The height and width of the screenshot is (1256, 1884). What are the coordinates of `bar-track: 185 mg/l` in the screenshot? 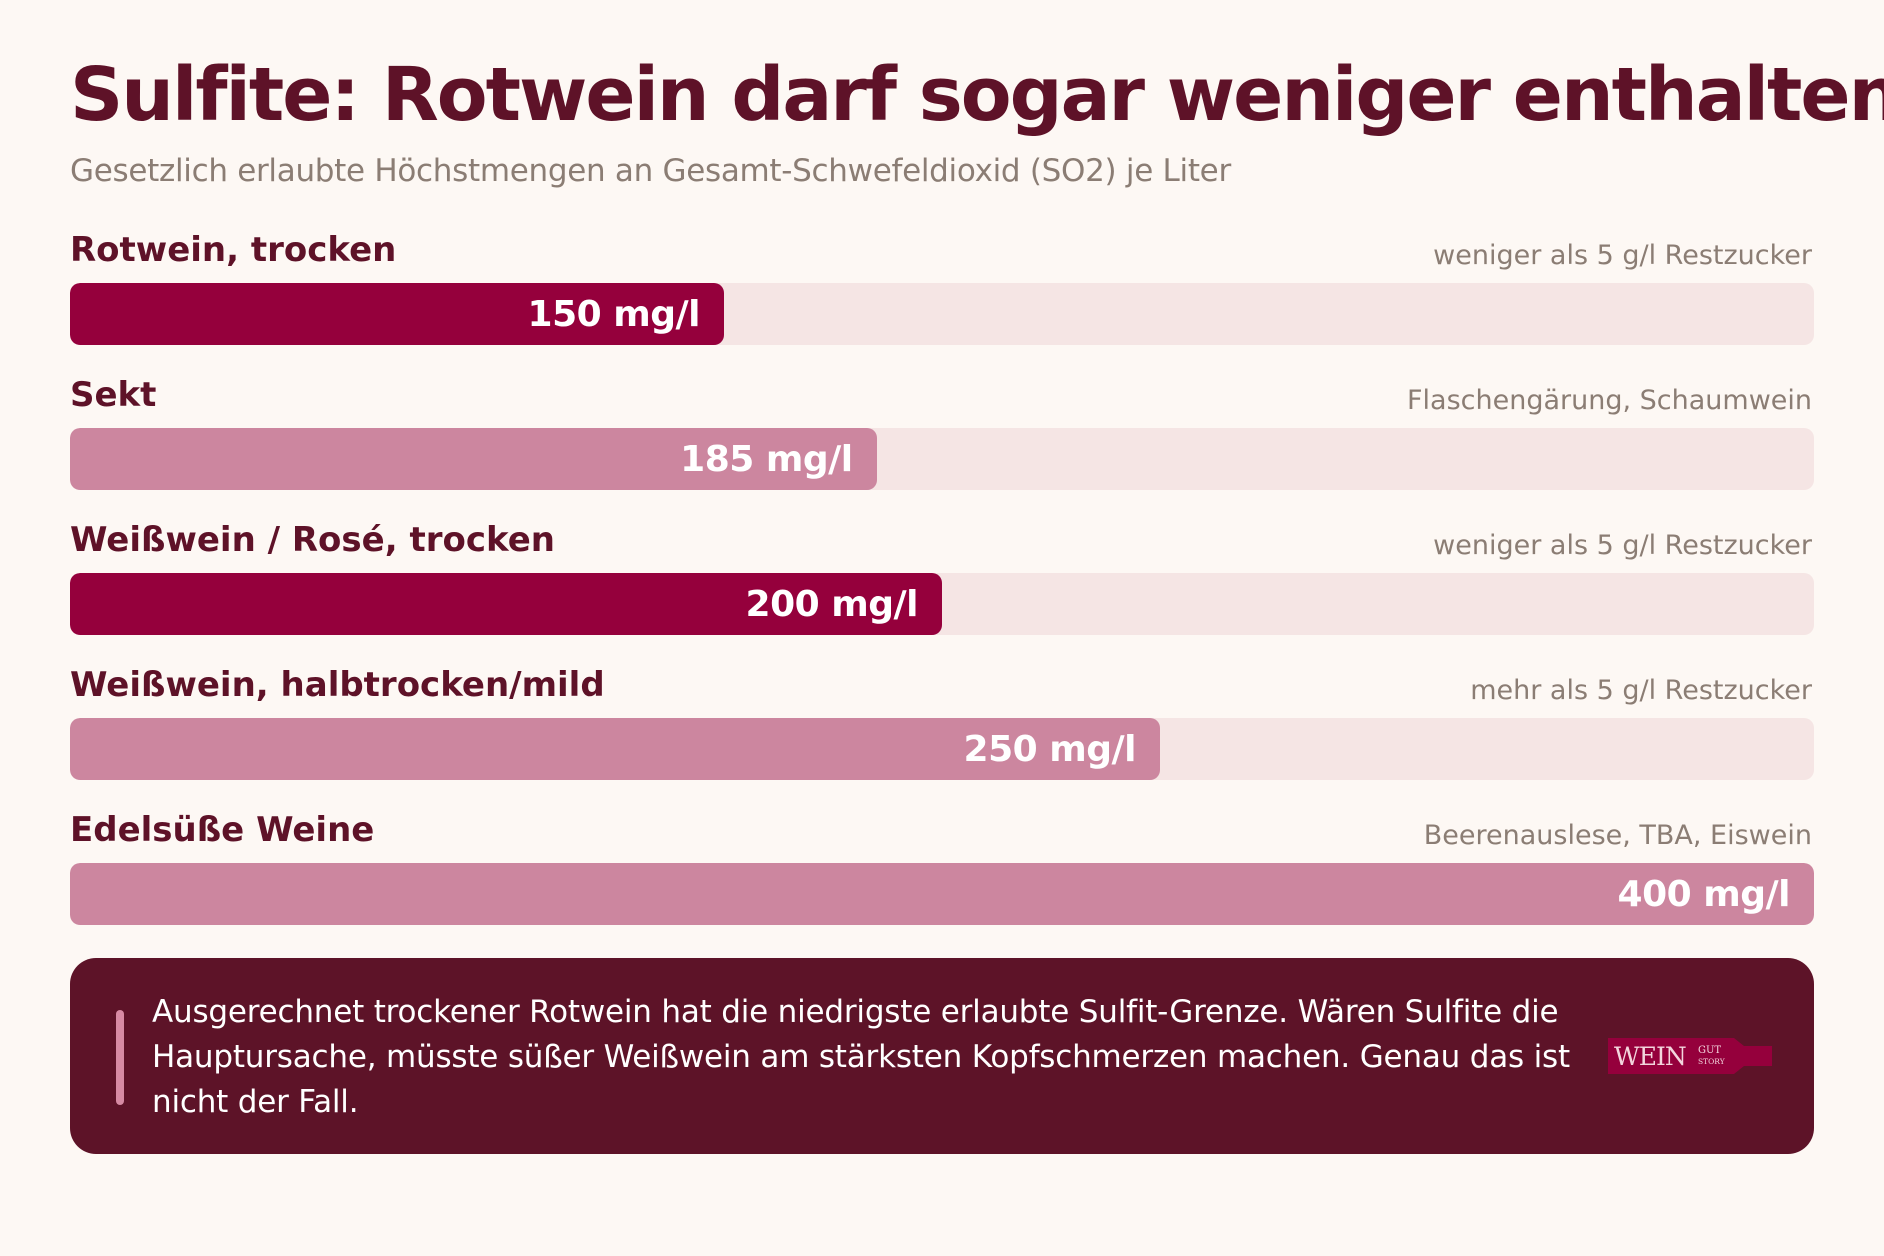 It's located at (942, 459).